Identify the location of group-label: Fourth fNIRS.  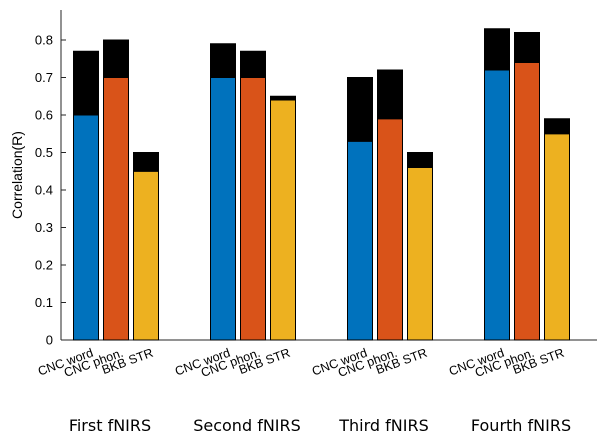
(521, 425).